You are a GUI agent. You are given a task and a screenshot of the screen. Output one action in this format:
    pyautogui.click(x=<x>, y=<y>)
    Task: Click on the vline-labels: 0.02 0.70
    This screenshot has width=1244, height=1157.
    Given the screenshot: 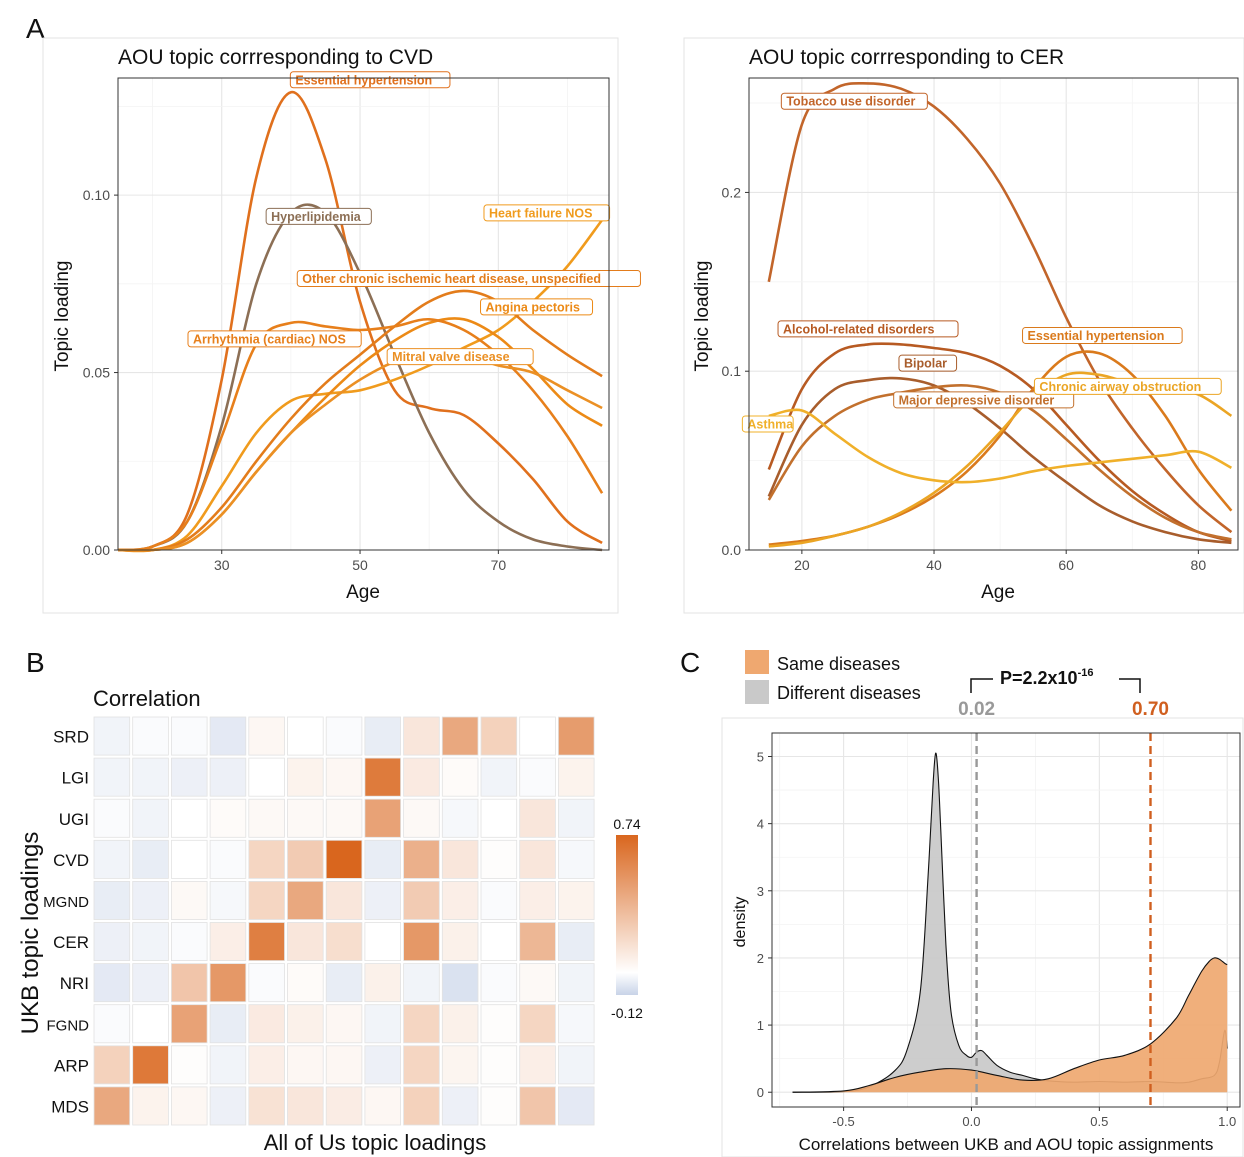 What is the action you would take?
    pyautogui.click(x=1063, y=709)
    